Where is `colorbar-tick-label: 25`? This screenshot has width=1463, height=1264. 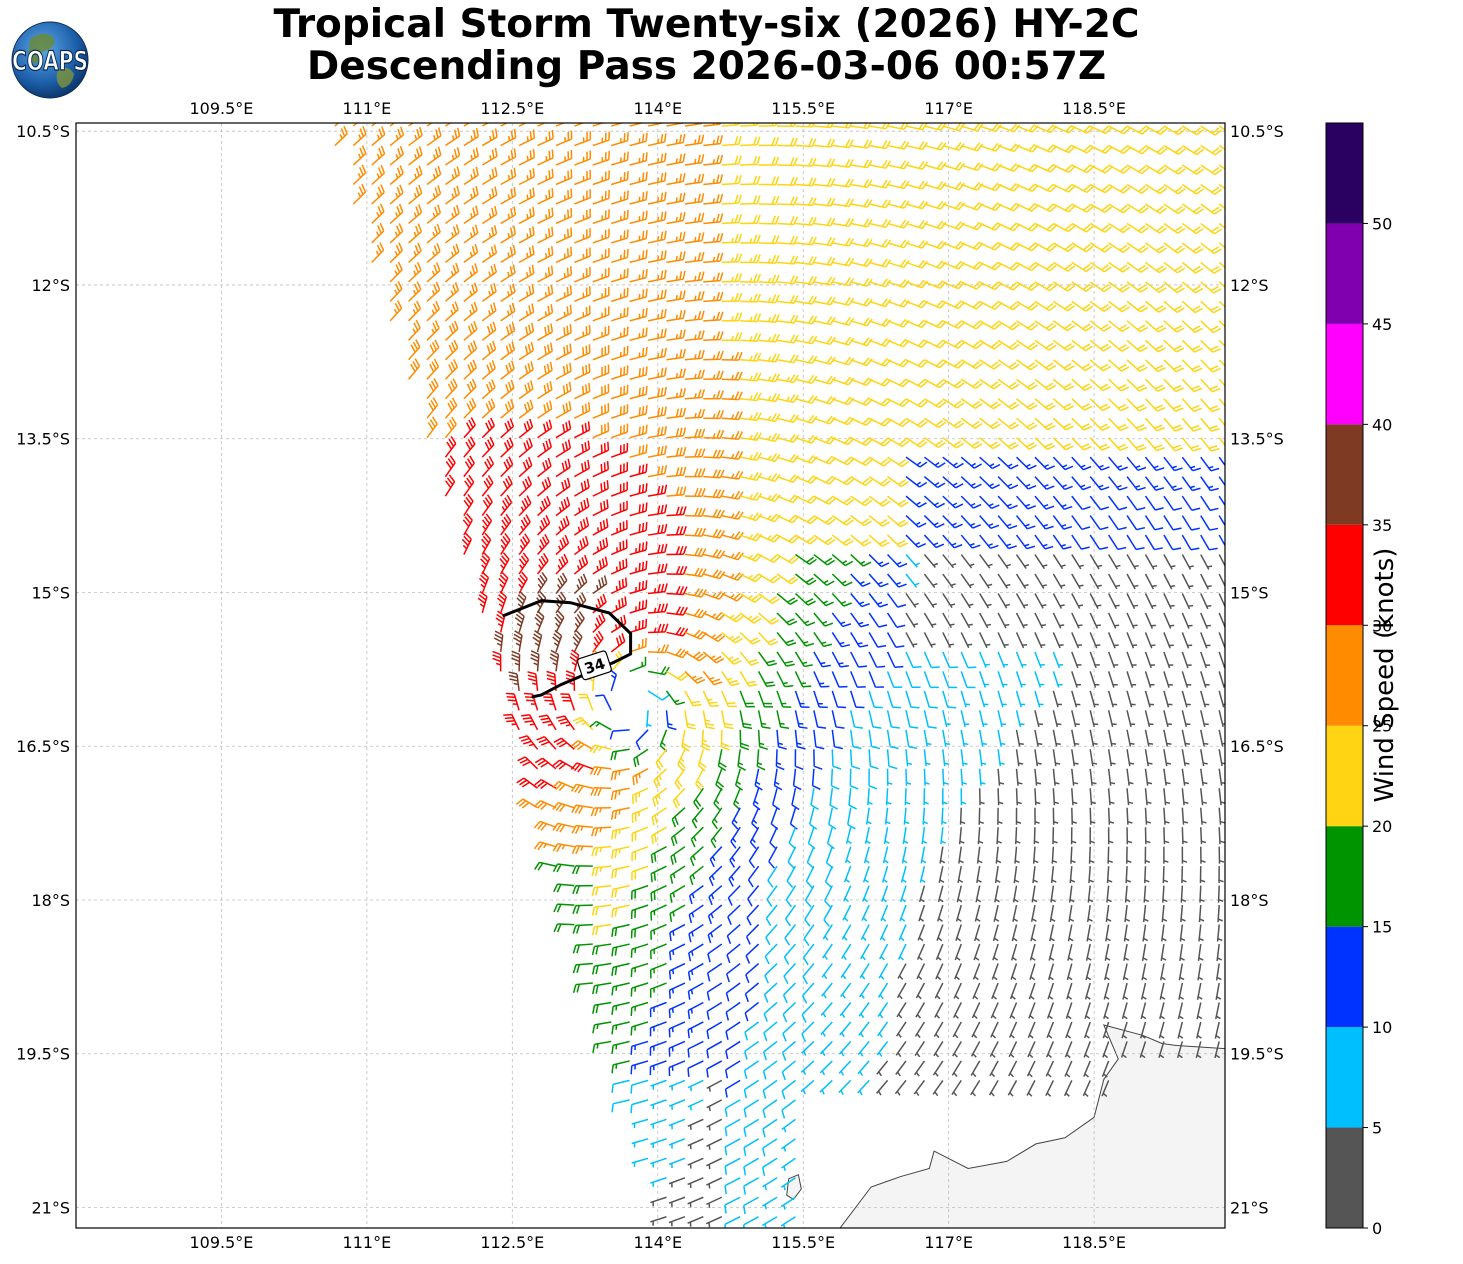 colorbar-tick-label: 25 is located at coordinates (1382, 726).